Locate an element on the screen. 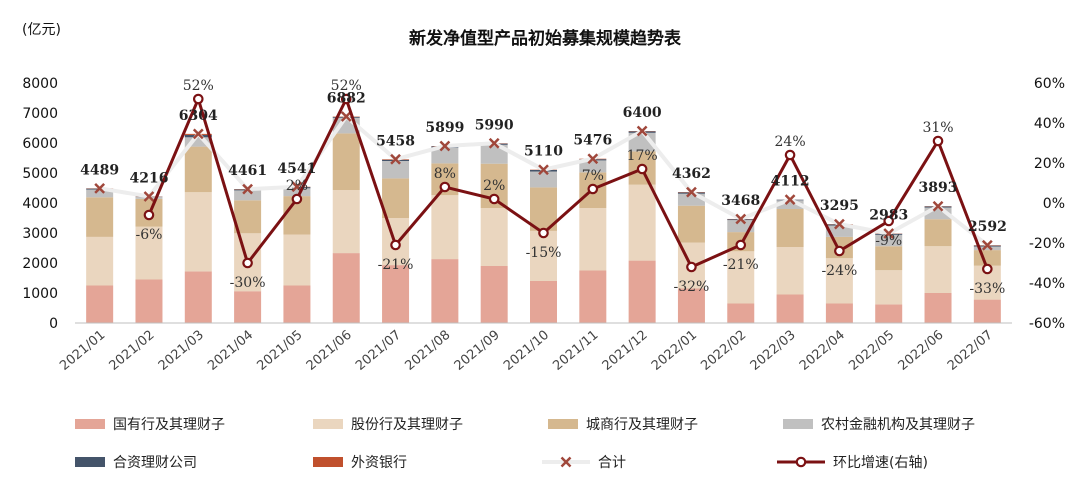 This screenshot has width=1080, height=488. legend-item: 合计 is located at coordinates (584, 463).